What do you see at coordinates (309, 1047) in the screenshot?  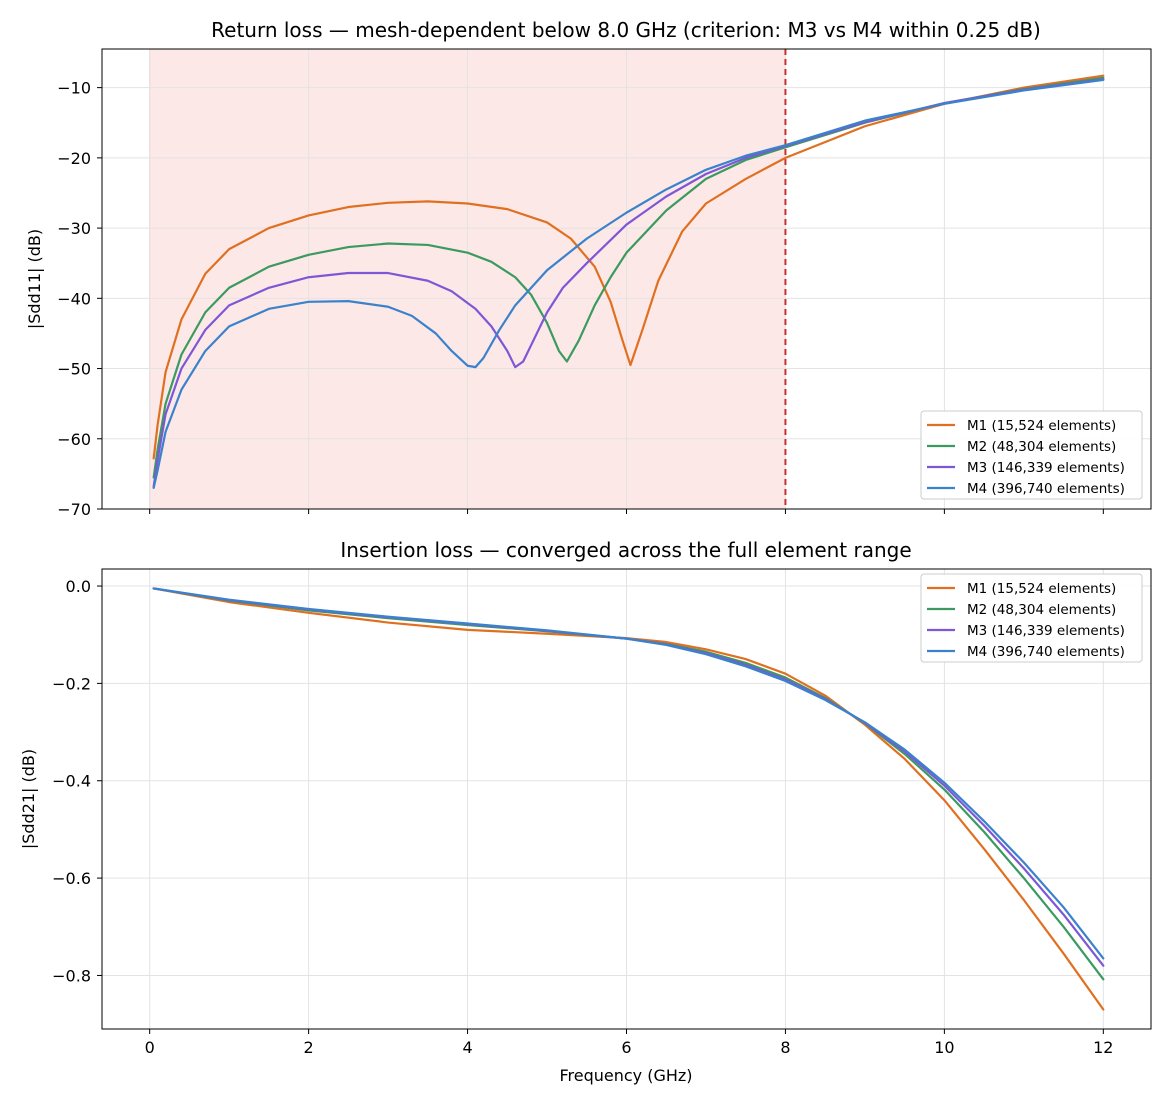 I see `x-tick-label: 2` at bounding box center [309, 1047].